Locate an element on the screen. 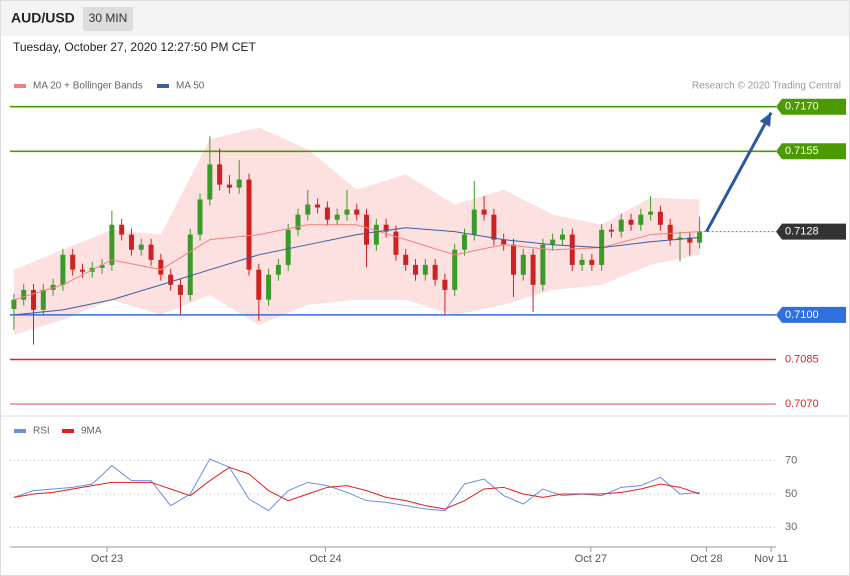 This screenshot has width=850, height=576. forecast-arrow is located at coordinates (739, 172).